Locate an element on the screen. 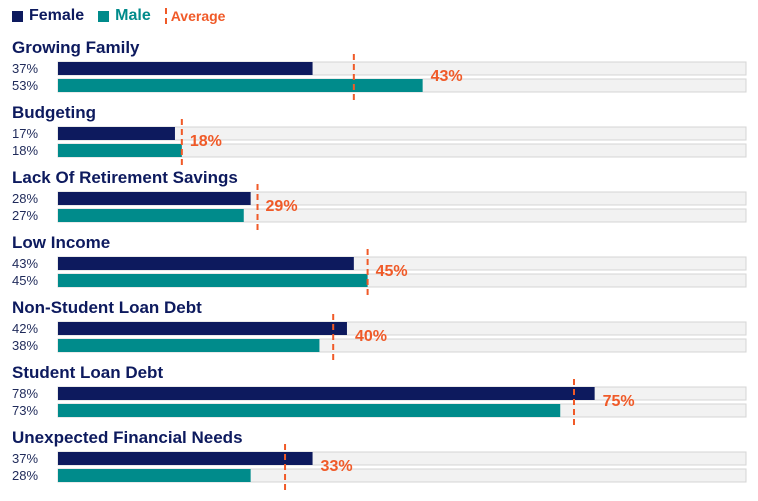 The image size is (758, 501). category-label: Lack Of Retirement Savings is located at coordinates (125, 177).